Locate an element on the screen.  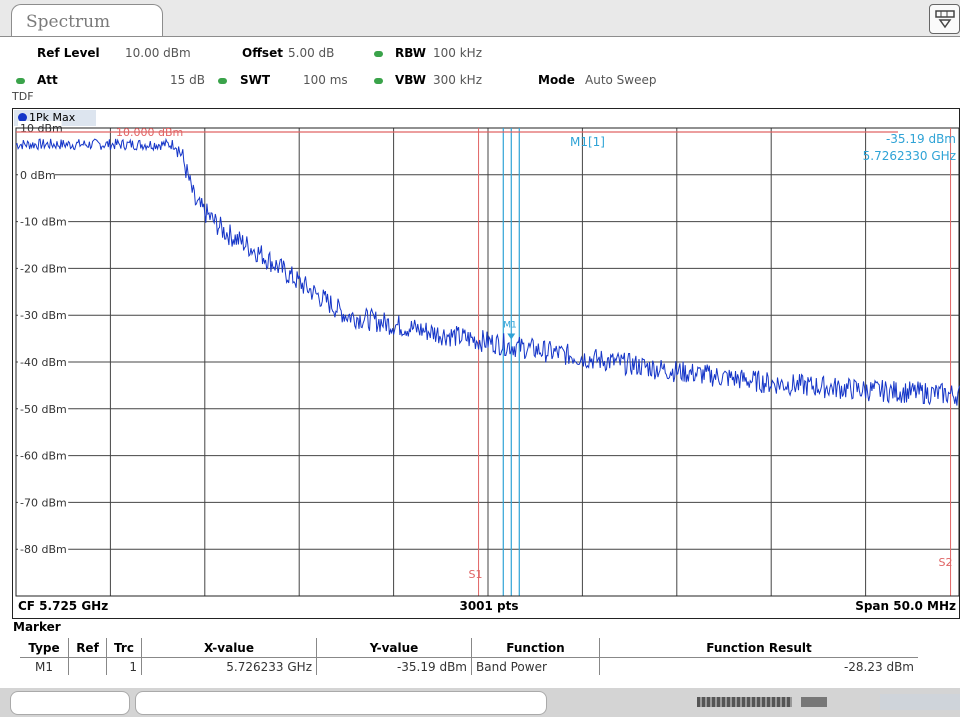
status-message-field is located at coordinates (341, 703).